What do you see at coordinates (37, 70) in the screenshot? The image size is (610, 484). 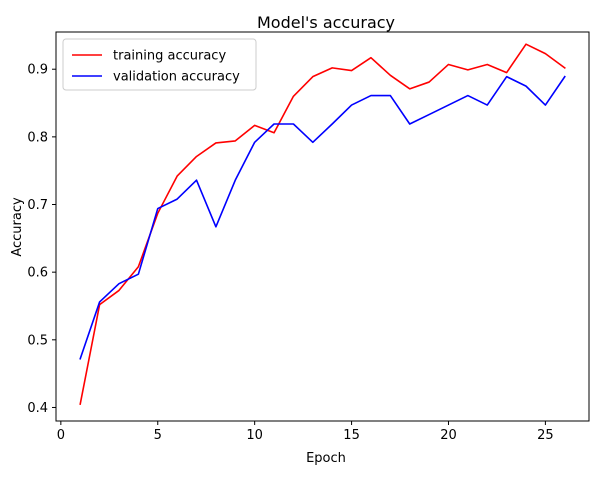 I see `y-tick-label: 0.9` at bounding box center [37, 70].